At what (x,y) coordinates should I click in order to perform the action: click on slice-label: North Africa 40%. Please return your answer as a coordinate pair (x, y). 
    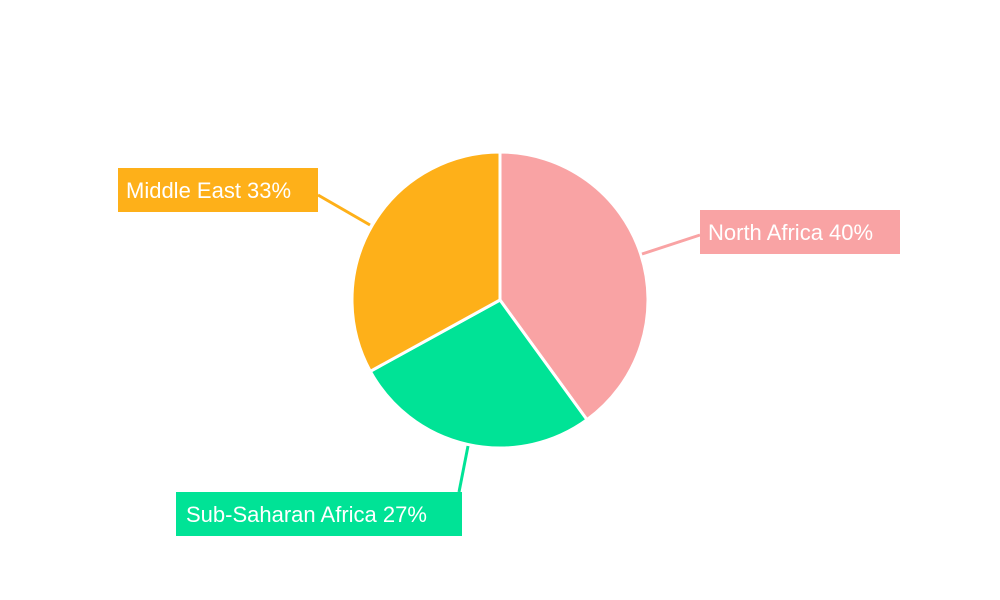
    Looking at the image, I should click on (790, 232).